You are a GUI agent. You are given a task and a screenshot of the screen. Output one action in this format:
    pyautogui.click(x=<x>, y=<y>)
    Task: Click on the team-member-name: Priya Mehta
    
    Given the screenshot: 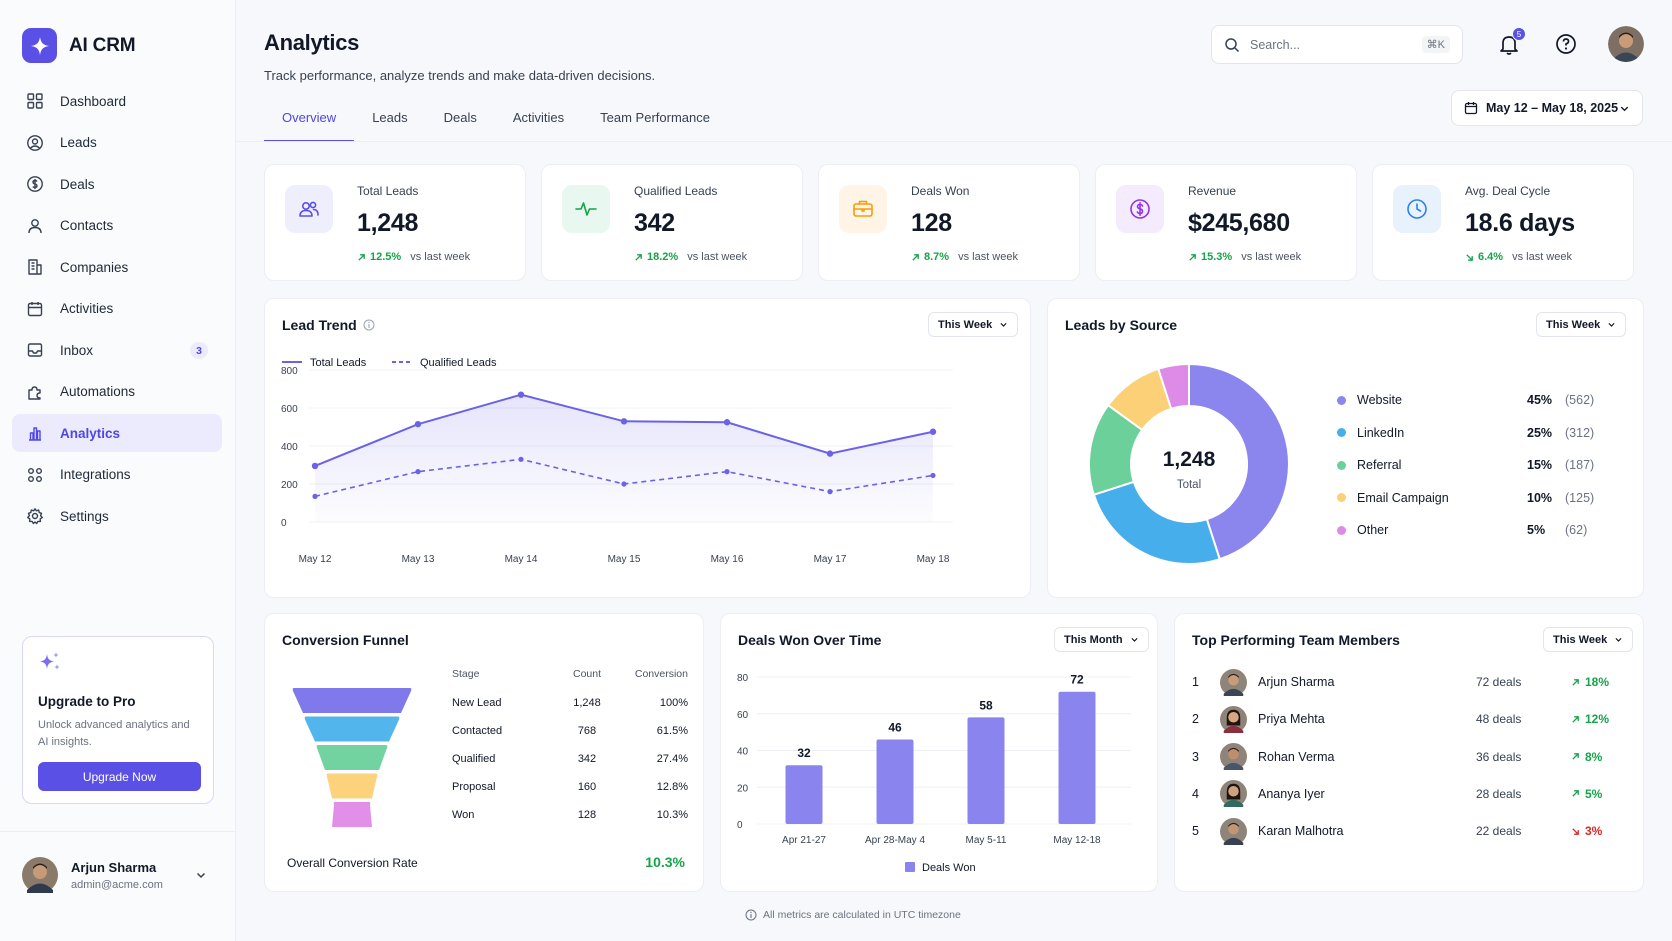 What is the action you would take?
    pyautogui.click(x=1291, y=719)
    